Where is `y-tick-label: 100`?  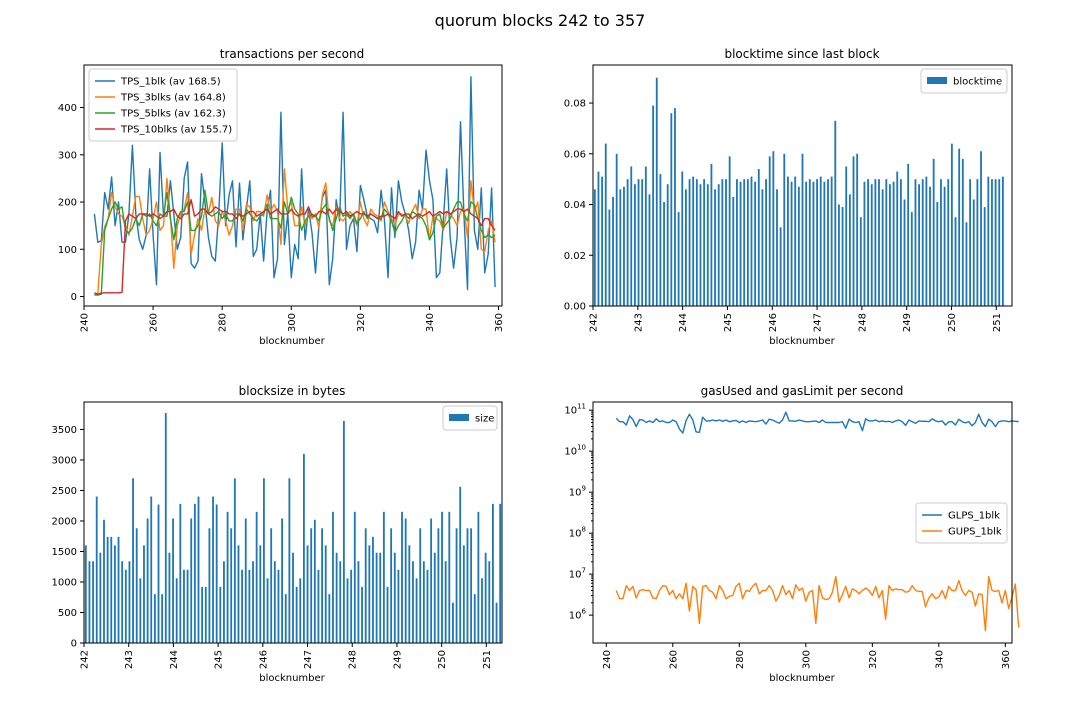
y-tick-label: 100 is located at coordinates (67, 250).